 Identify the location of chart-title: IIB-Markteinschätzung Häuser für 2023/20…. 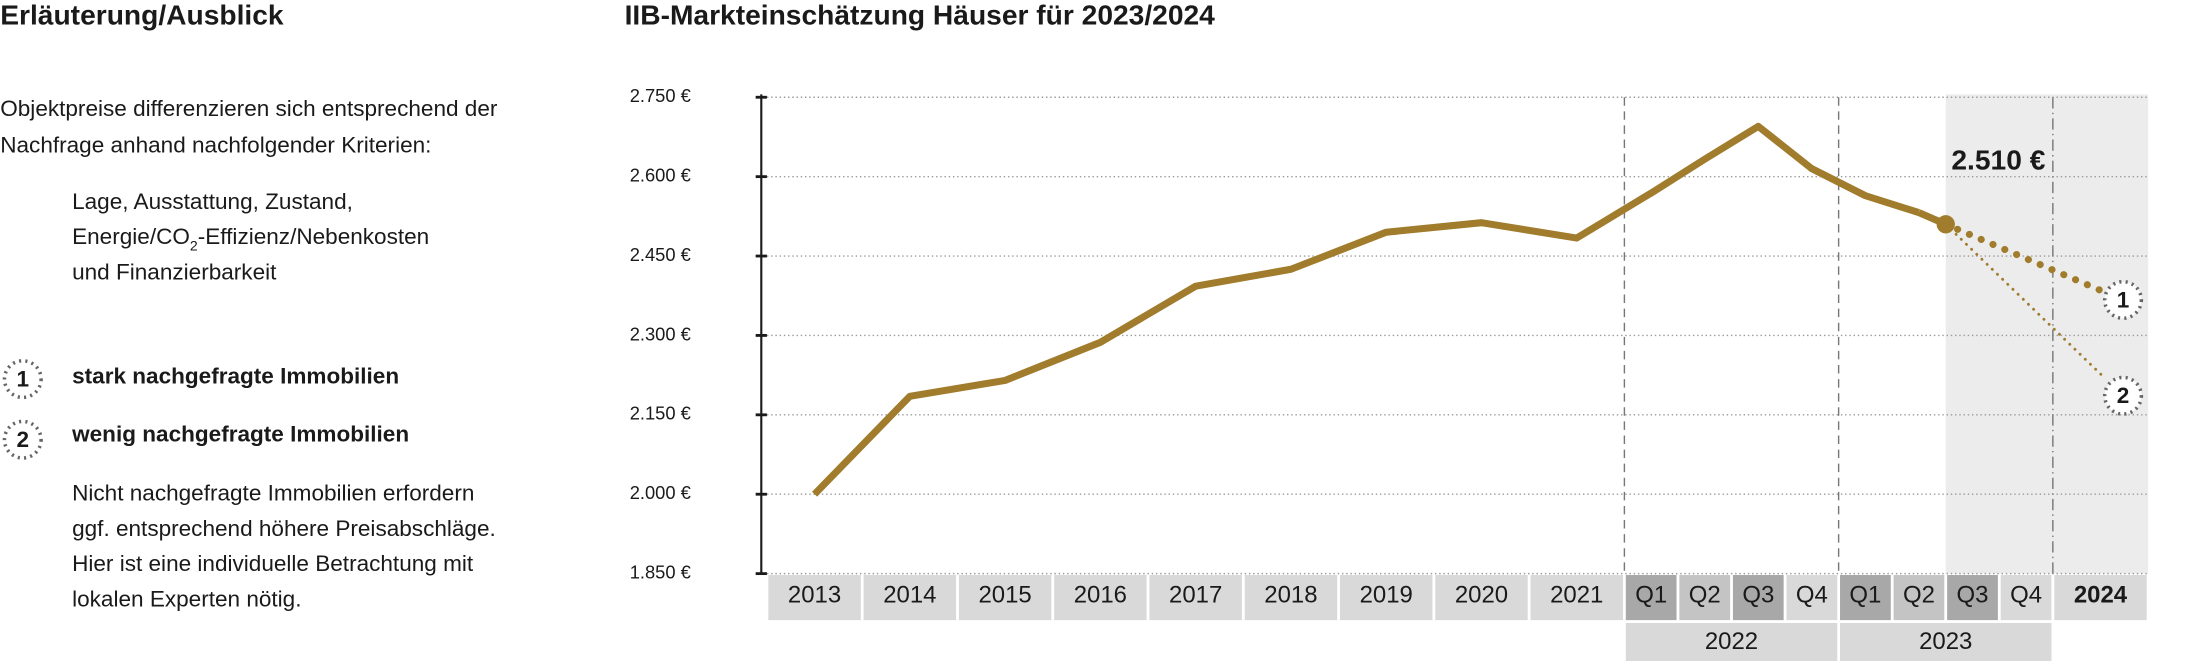
(920, 15).